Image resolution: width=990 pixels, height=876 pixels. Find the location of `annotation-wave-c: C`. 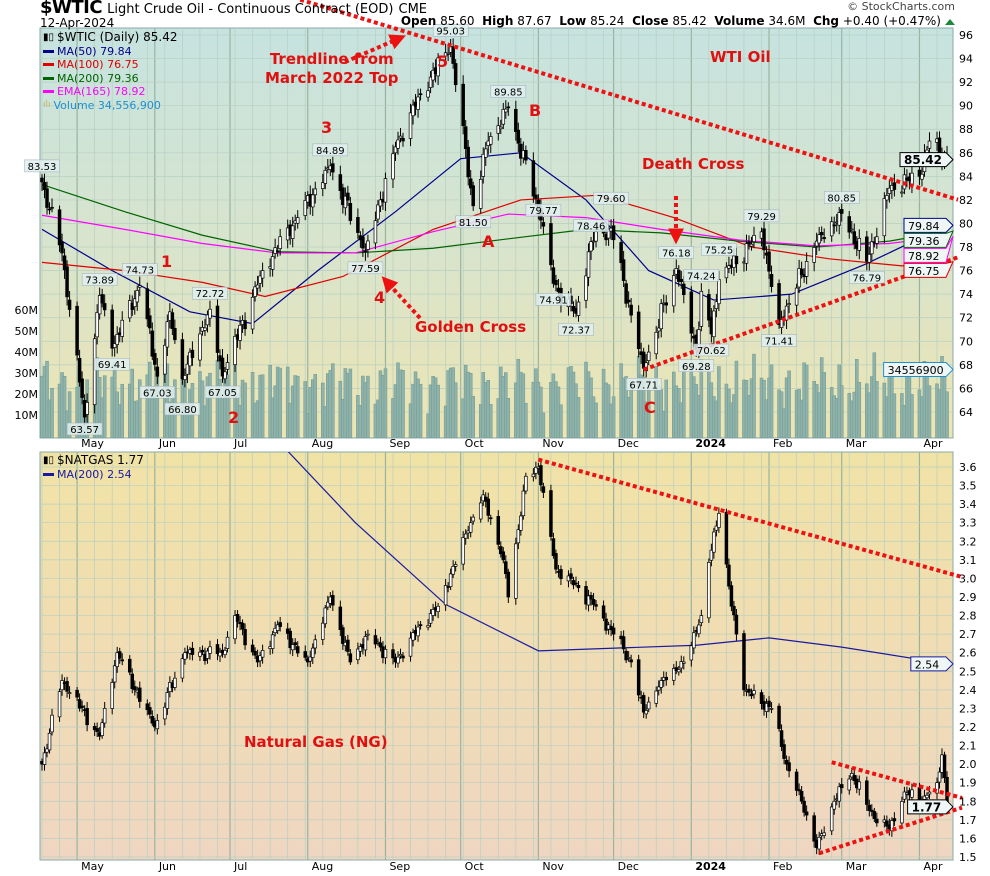

annotation-wave-c: C is located at coordinates (650, 407).